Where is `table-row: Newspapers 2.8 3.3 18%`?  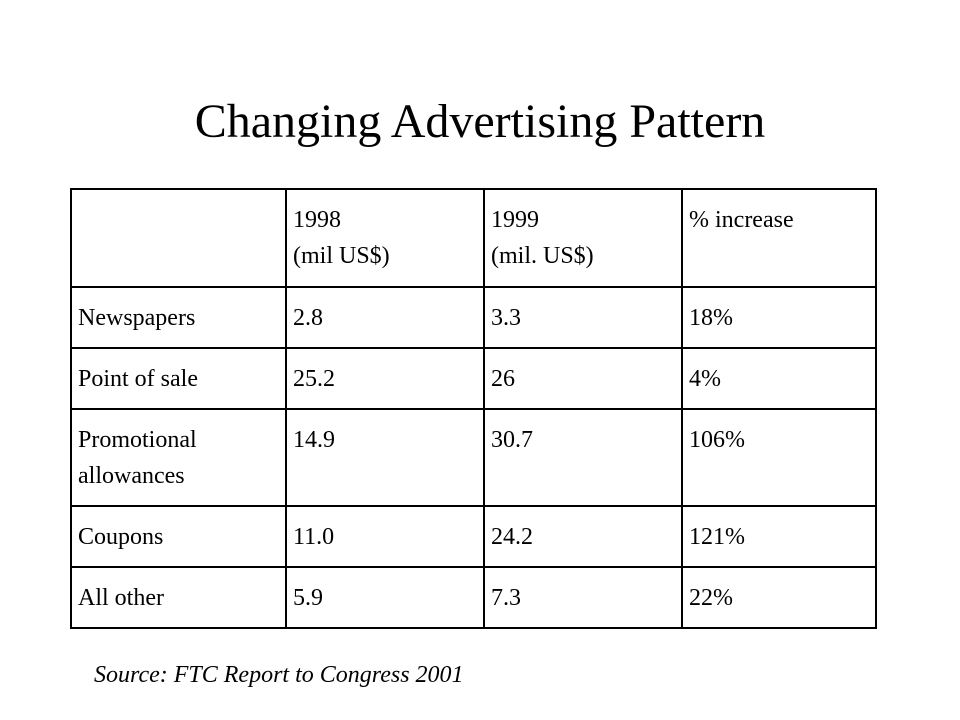
table-row: Newspapers 2.8 3.3 18% is located at coordinates (473, 317).